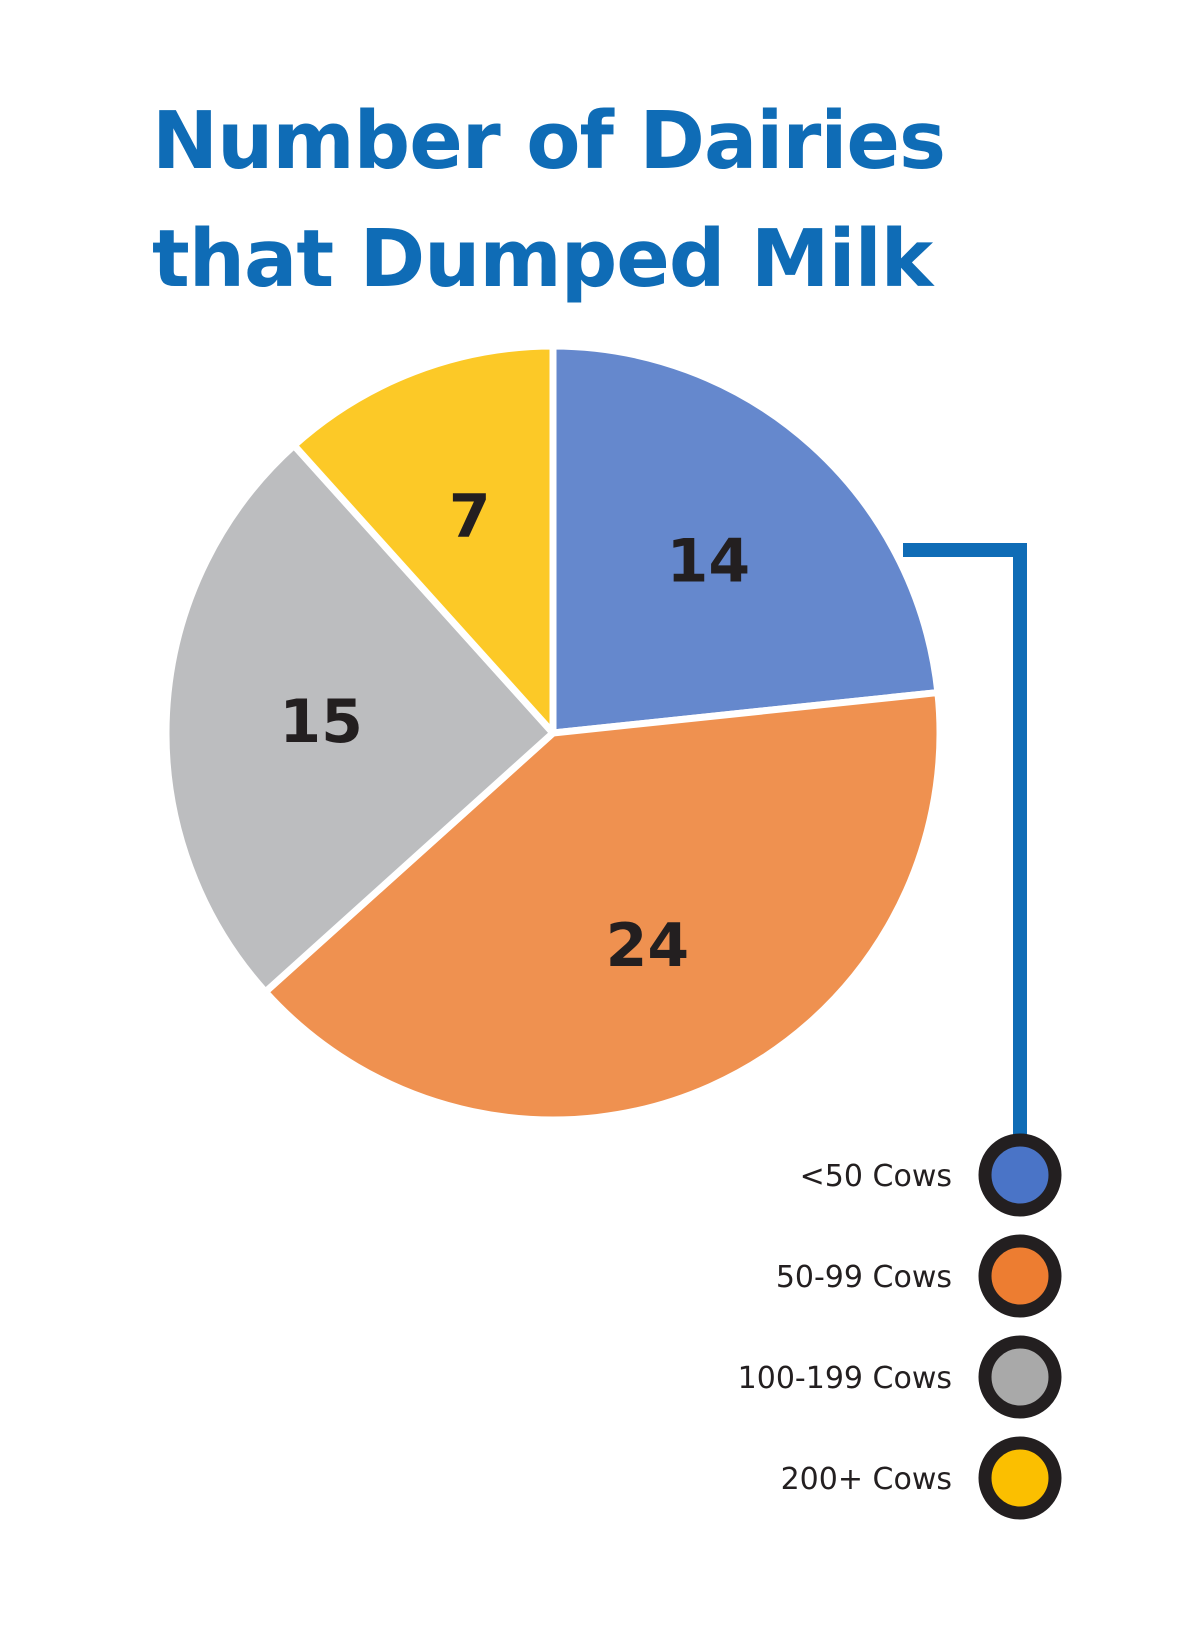 This screenshot has height=1650, width=1200. What do you see at coordinates (900, 1326) in the screenshot?
I see `legend: <50 Cows 50-99 Cows 100-199 Cows 200+ Cows` at bounding box center [900, 1326].